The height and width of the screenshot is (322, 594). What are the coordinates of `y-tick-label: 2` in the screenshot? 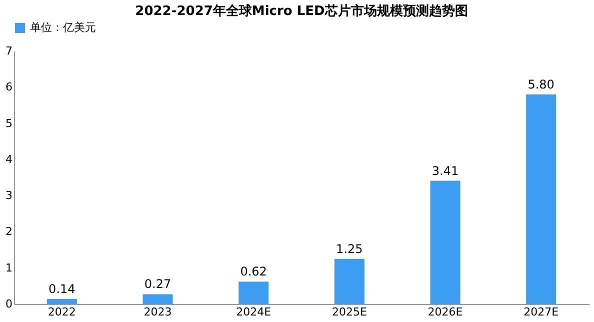 It's located at (9, 231).